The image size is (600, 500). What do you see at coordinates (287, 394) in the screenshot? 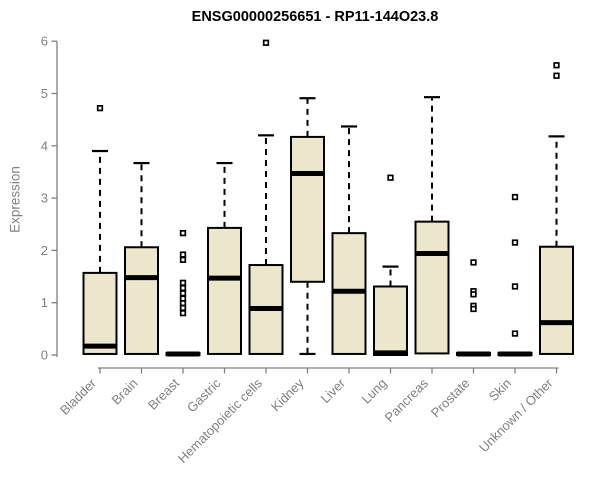
I see `x-tick-label: Kidney` at bounding box center [287, 394].